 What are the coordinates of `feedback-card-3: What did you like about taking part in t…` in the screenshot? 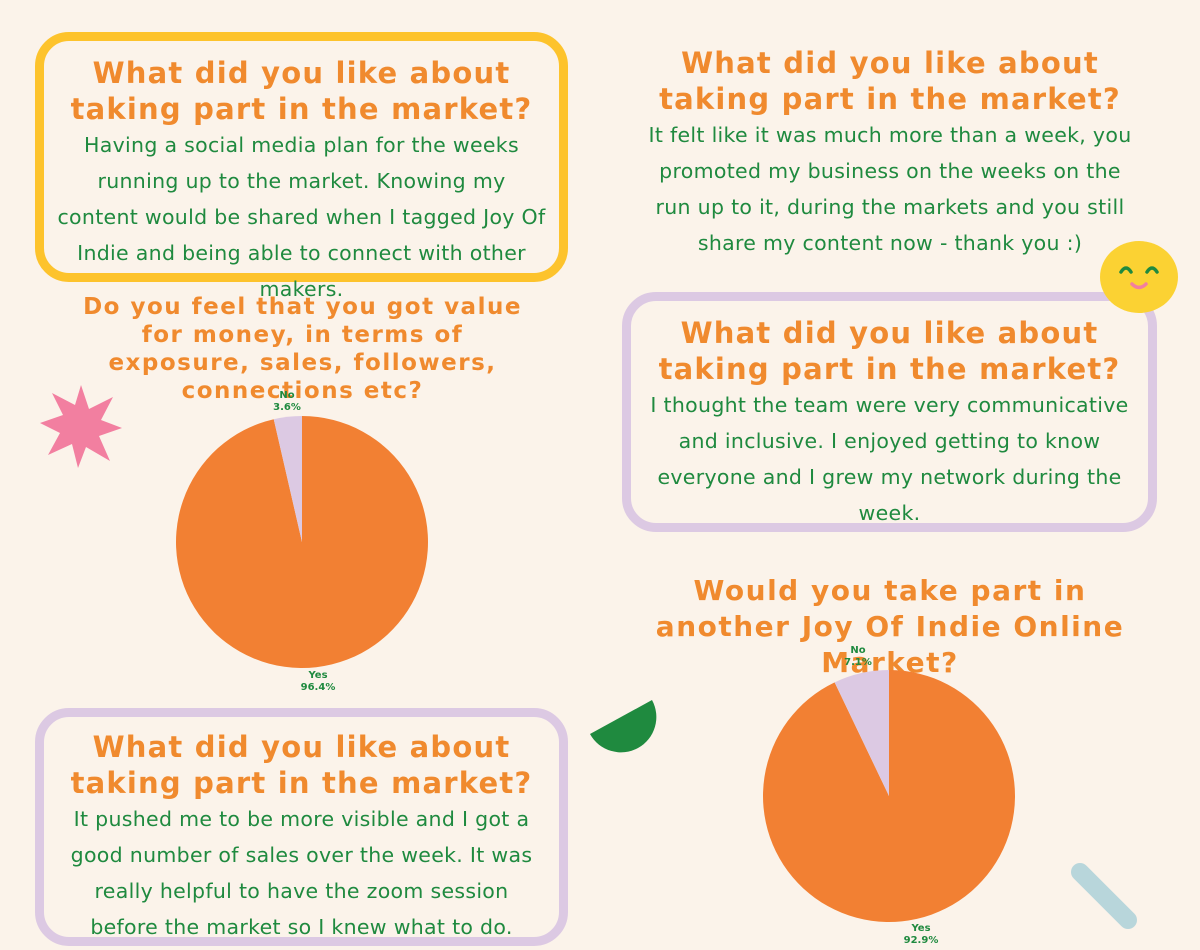 It's located at (889, 412).